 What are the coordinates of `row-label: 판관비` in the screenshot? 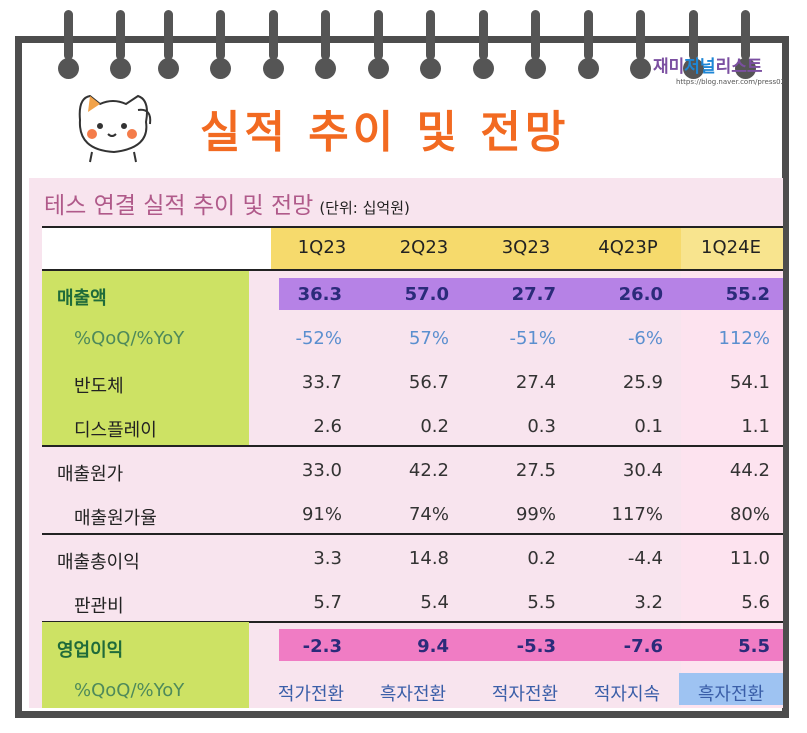 It's located at (99, 606).